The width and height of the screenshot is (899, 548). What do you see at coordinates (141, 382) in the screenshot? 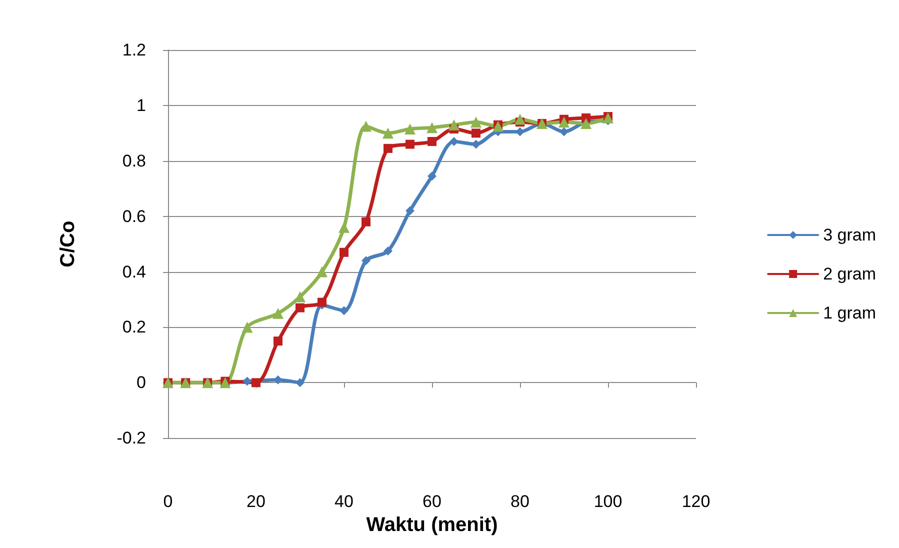
I see `y-tick-label: 0` at bounding box center [141, 382].